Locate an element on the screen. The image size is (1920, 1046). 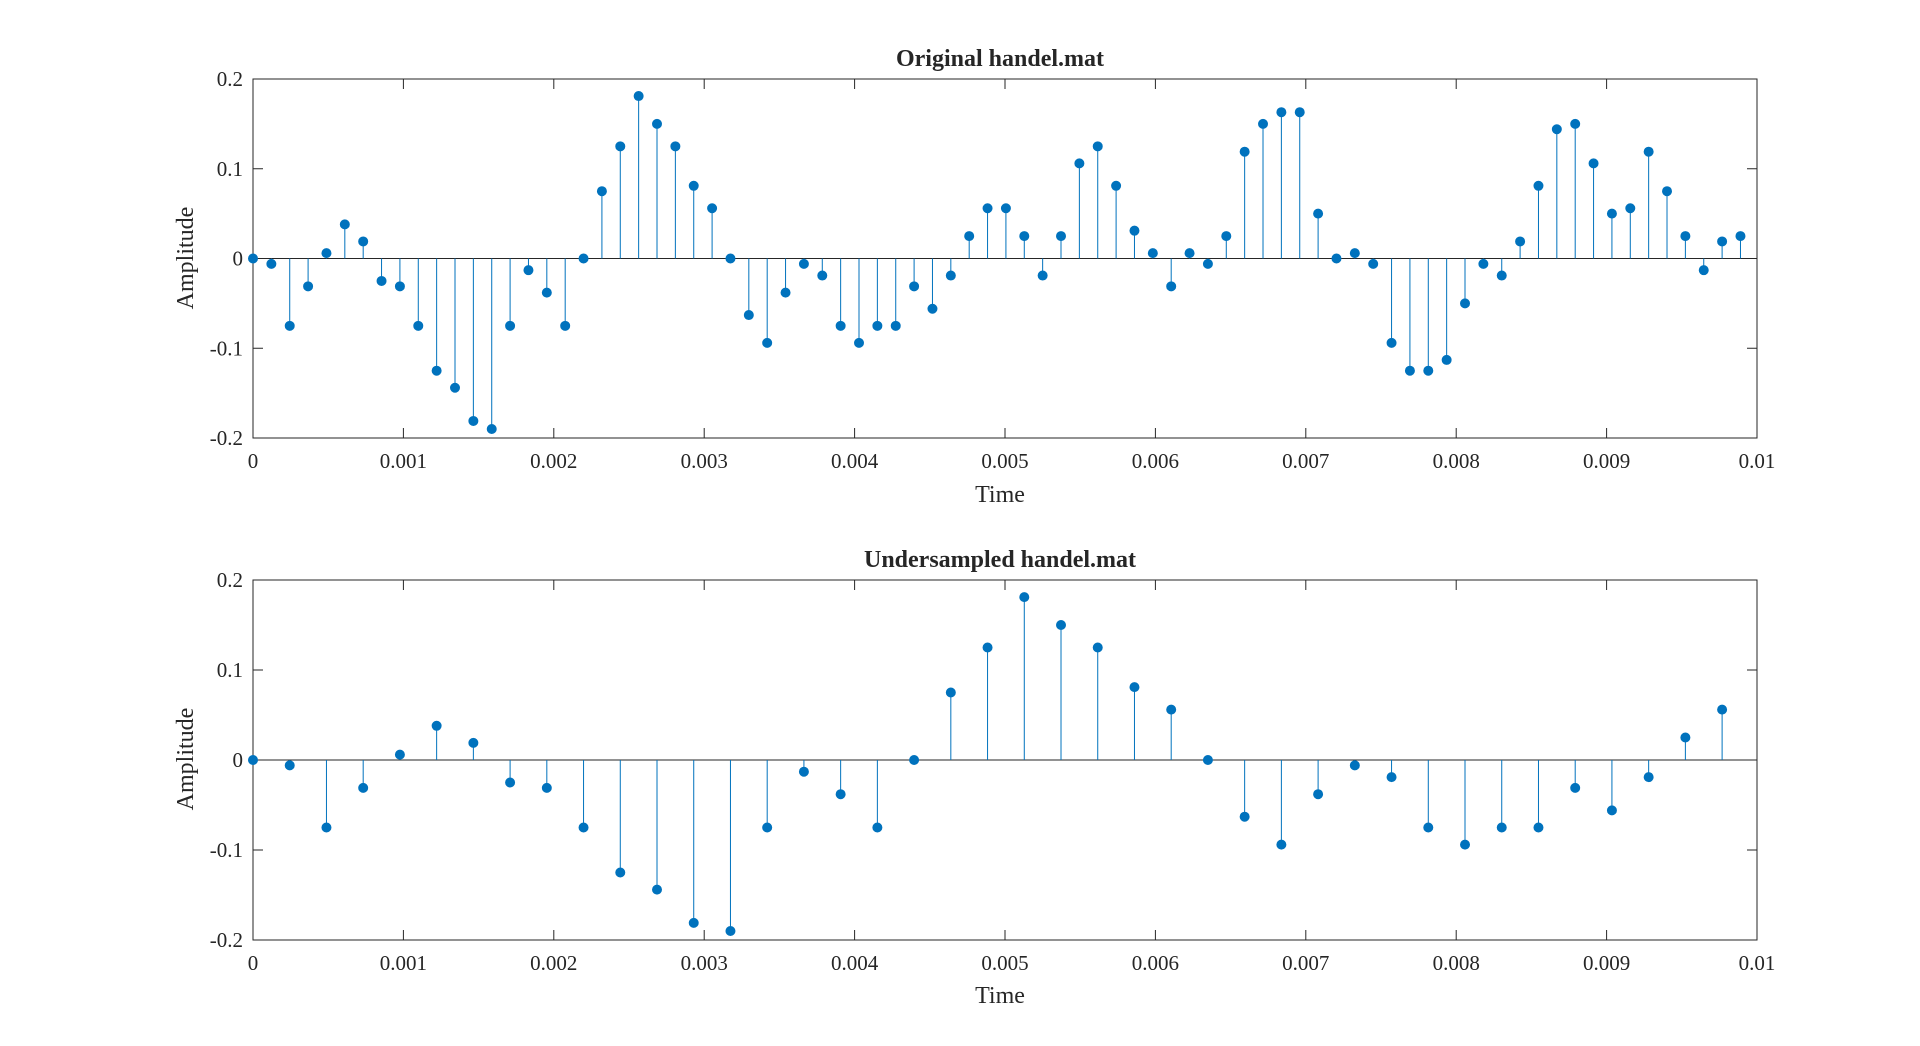
undersampled-xtick-label: 0.01 is located at coordinates (1757, 963).